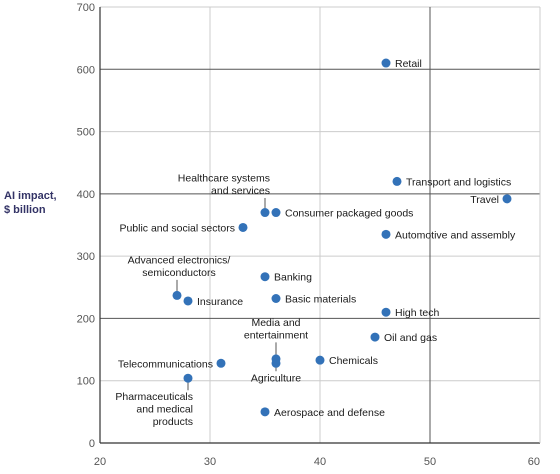  What do you see at coordinates (92, 444) in the screenshot?
I see `y-tick-label: 0` at bounding box center [92, 444].